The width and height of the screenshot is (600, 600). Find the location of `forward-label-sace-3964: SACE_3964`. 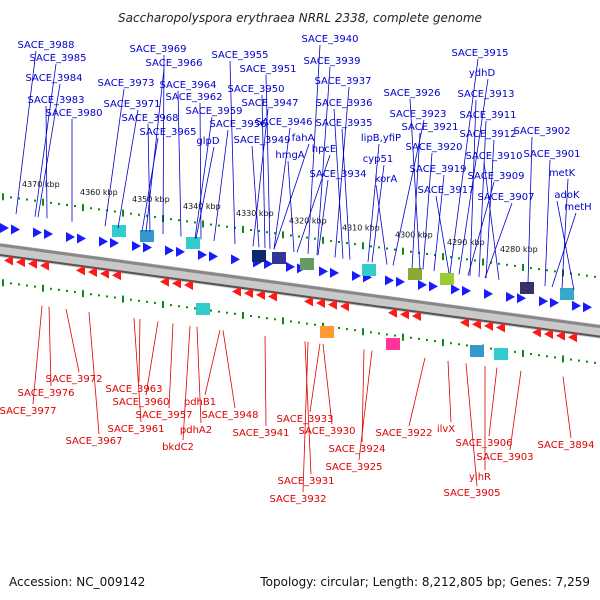

forward-label-sace-3964: SACE_3964 is located at coordinates (188, 85).